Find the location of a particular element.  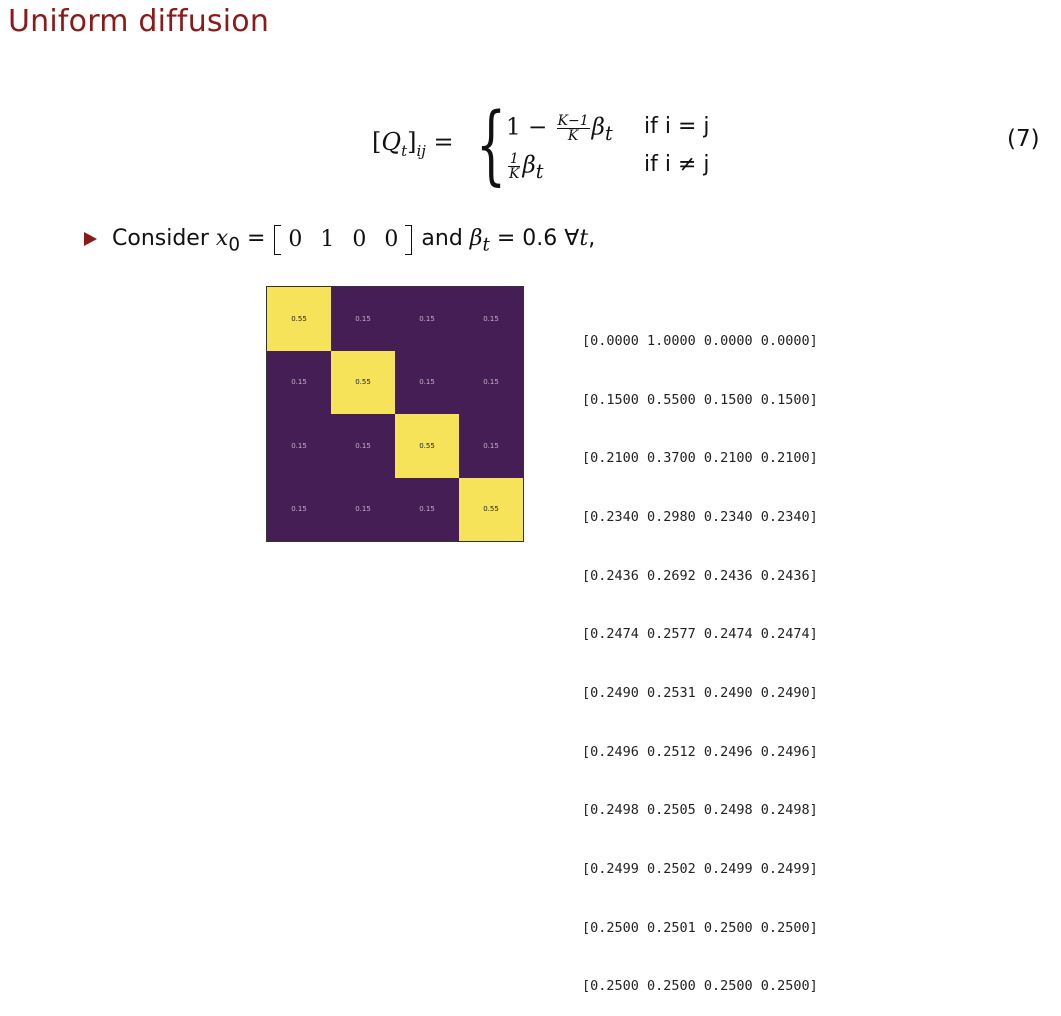

triangle-bullet-icon is located at coordinates (90, 239).